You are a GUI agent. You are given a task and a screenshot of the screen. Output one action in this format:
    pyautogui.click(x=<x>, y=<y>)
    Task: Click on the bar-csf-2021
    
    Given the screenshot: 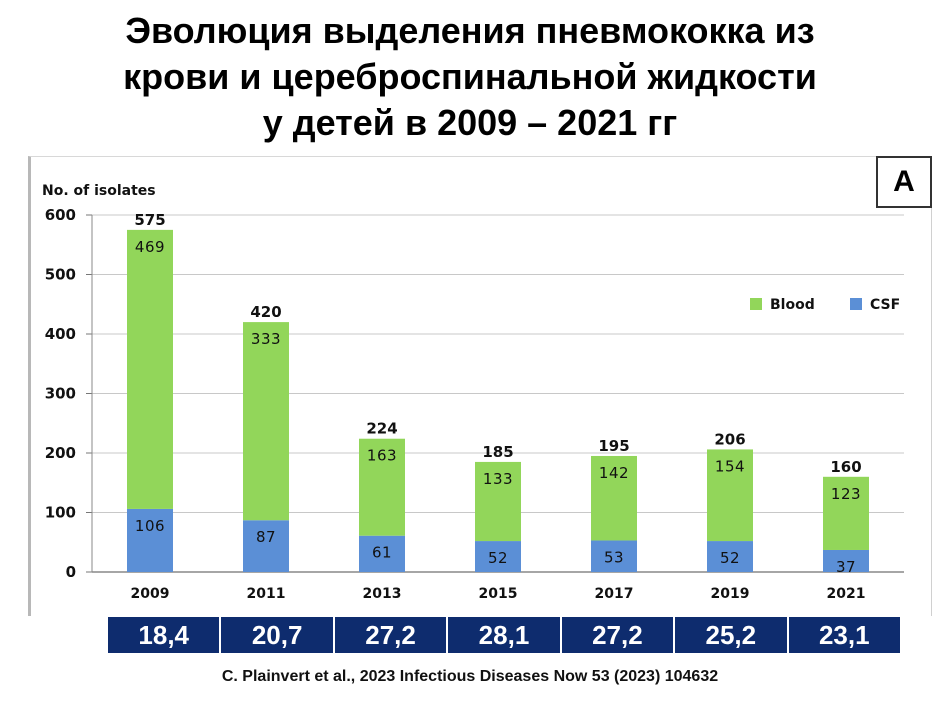 What is the action you would take?
    pyautogui.click(x=846, y=560)
    